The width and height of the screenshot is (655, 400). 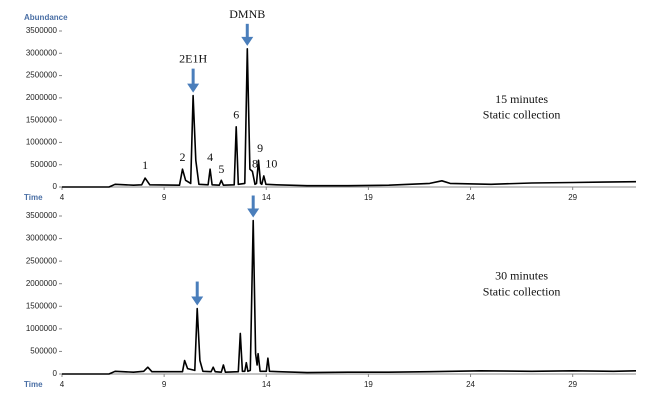 I want to click on y-axis-label: Abundance, so click(x=46, y=17).